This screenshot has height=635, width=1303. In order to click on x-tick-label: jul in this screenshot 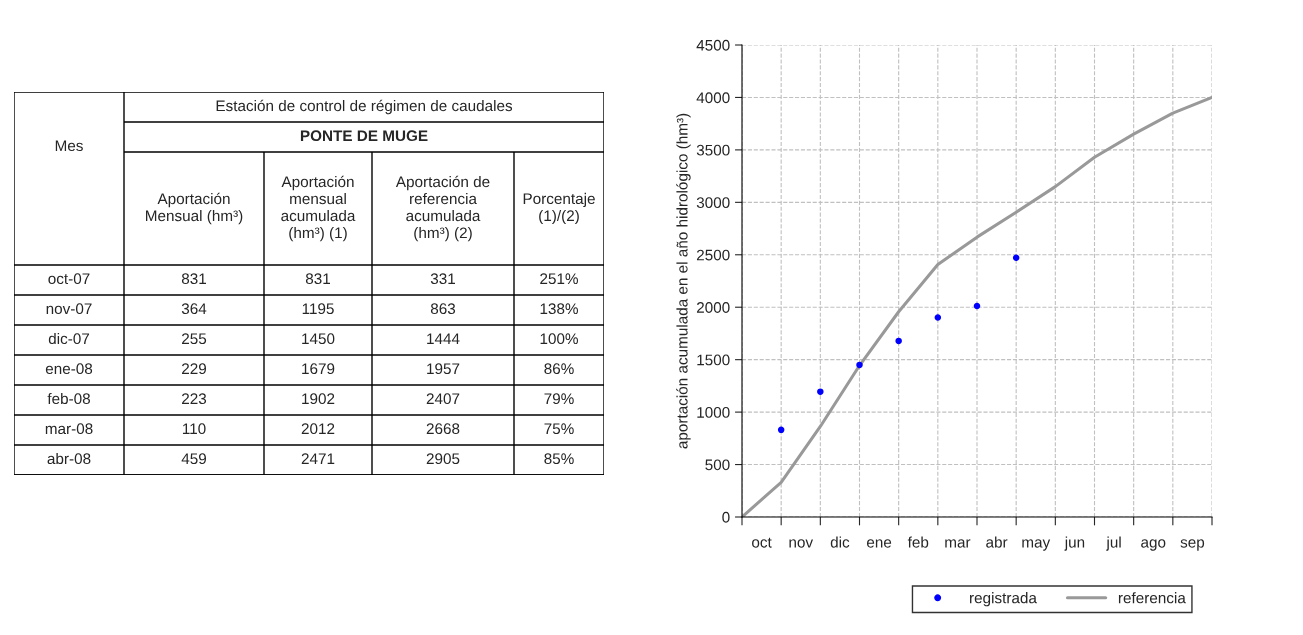, I will do `click(1113, 543)`.